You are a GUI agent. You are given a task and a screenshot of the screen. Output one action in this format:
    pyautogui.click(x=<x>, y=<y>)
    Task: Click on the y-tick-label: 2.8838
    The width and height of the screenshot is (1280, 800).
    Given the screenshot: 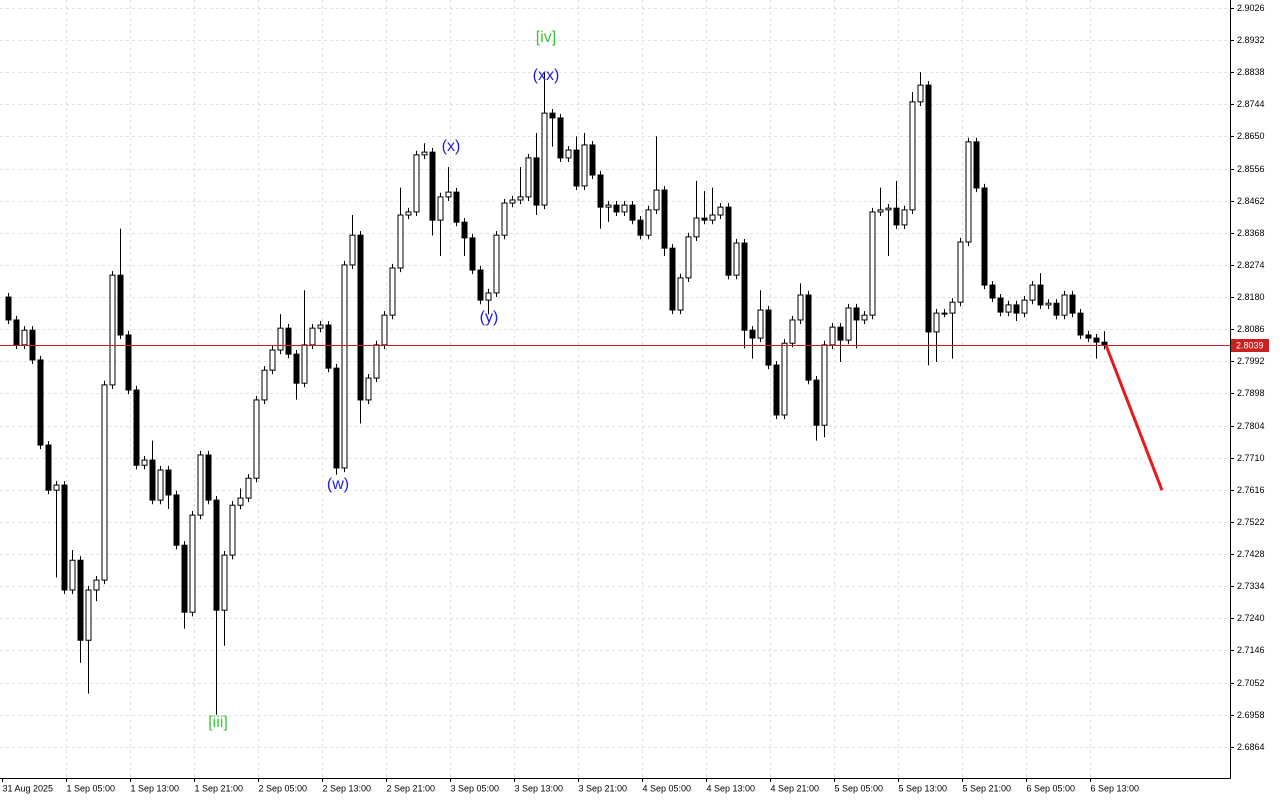 What is the action you would take?
    pyautogui.click(x=1251, y=72)
    